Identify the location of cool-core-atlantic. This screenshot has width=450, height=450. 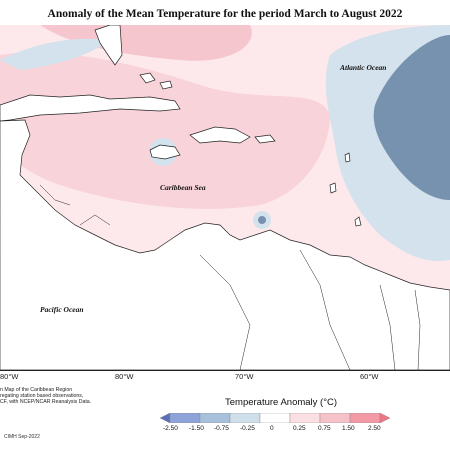
(411, 117).